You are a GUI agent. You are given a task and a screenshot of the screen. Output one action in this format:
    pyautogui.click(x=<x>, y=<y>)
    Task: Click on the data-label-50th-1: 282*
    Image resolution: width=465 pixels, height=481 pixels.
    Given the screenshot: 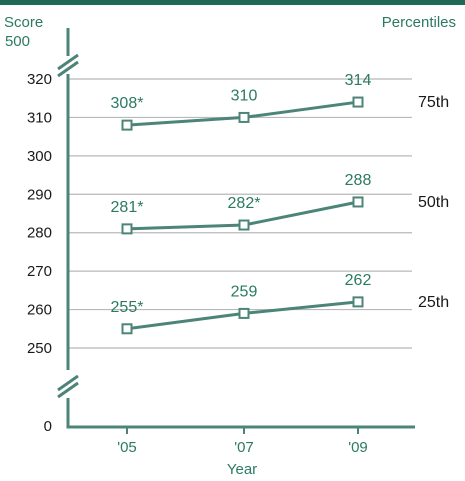 What is the action you would take?
    pyautogui.click(x=244, y=203)
    